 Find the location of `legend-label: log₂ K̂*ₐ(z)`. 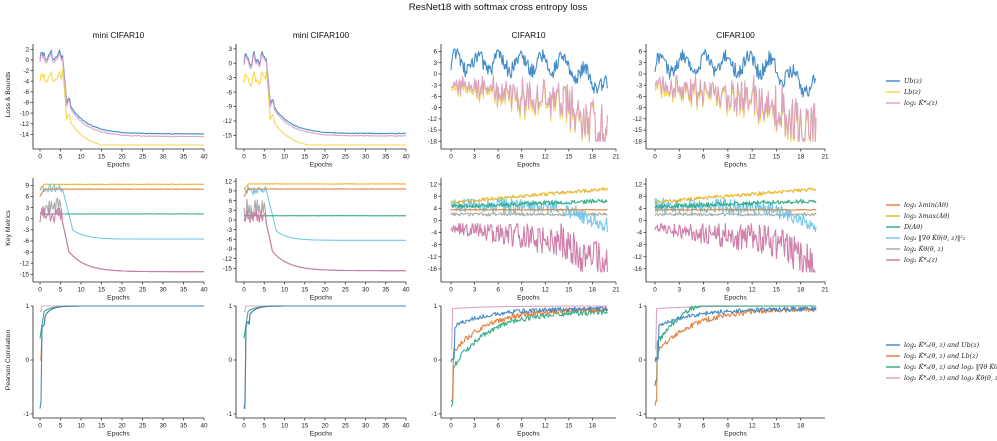

legend-label: log₂ K̂*ₐ(z) is located at coordinates (921, 260).